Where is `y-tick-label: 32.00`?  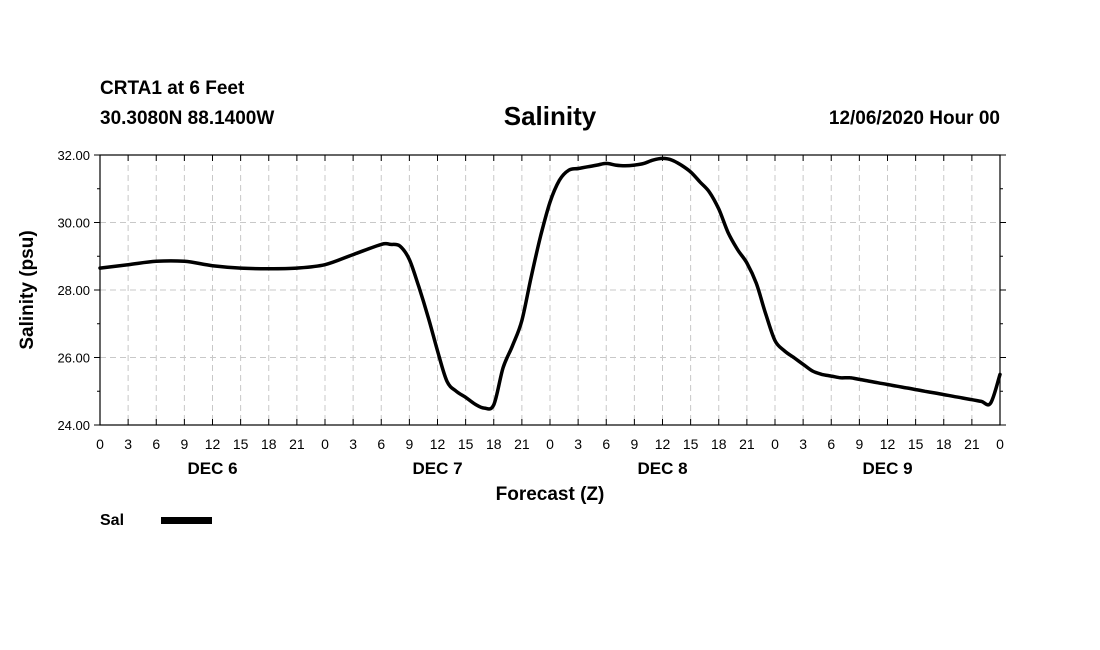
y-tick-label: 32.00 is located at coordinates (73, 155).